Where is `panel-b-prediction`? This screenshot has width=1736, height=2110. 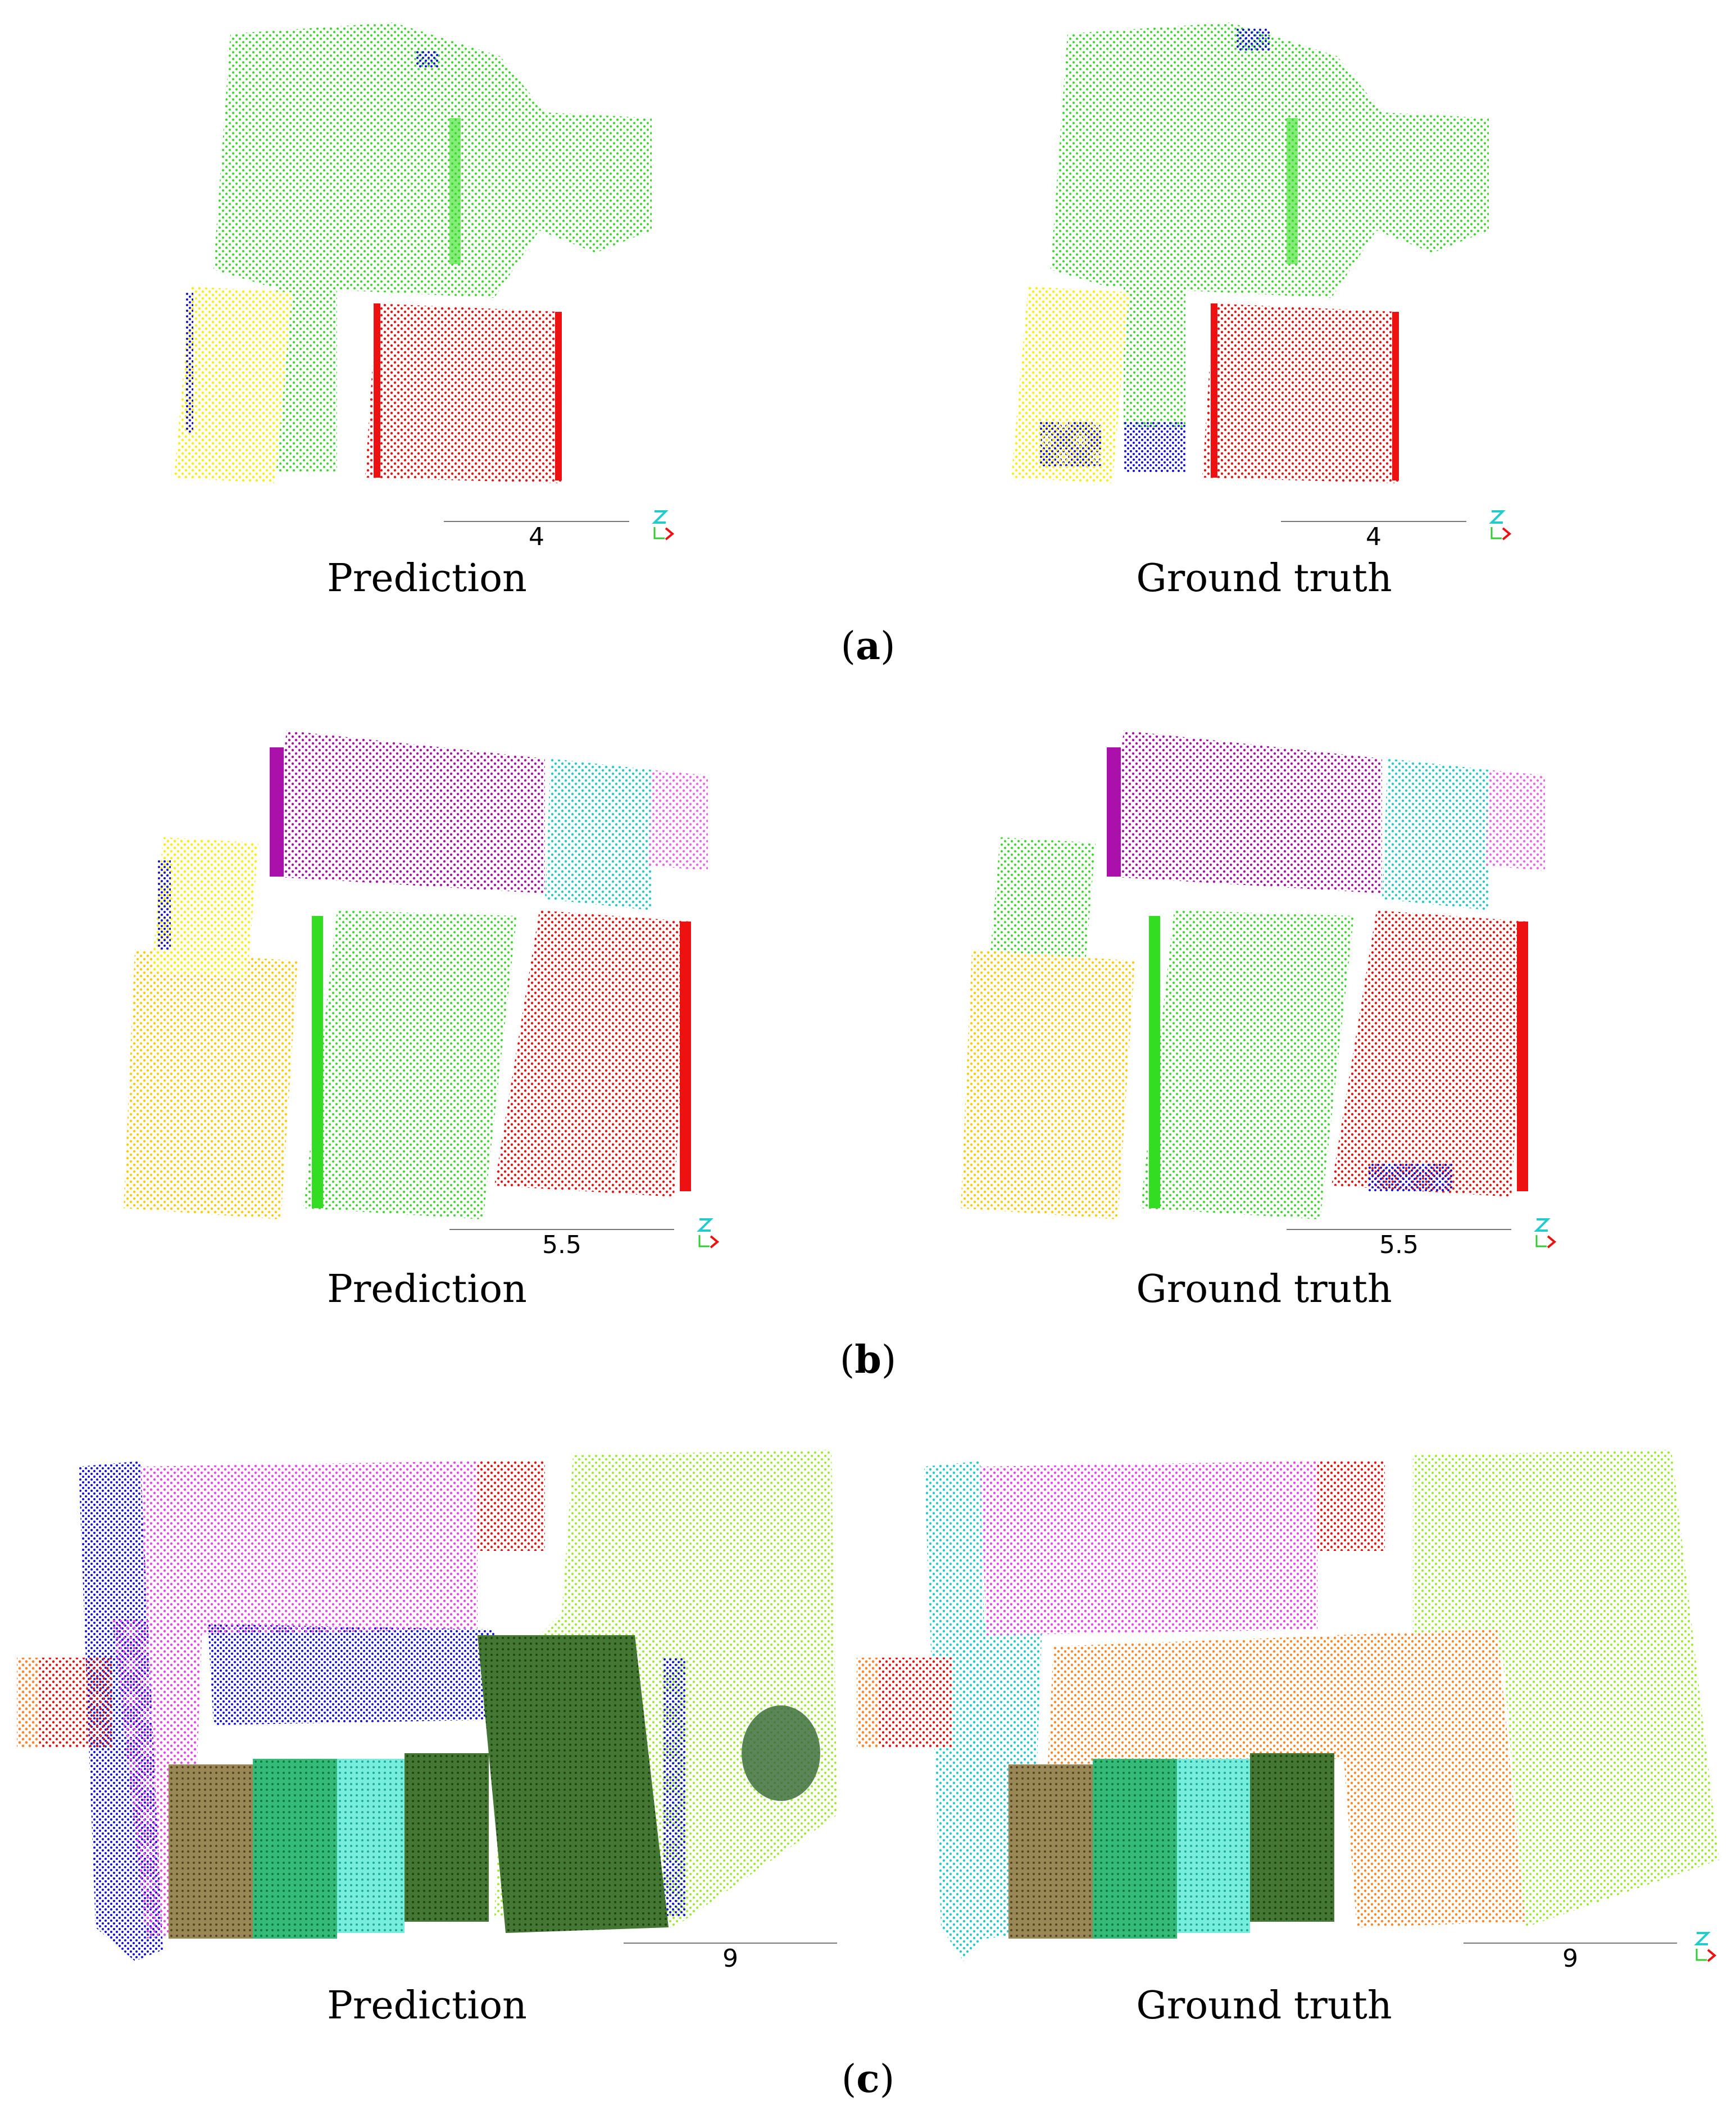
panel-b-prediction is located at coordinates (427, 978).